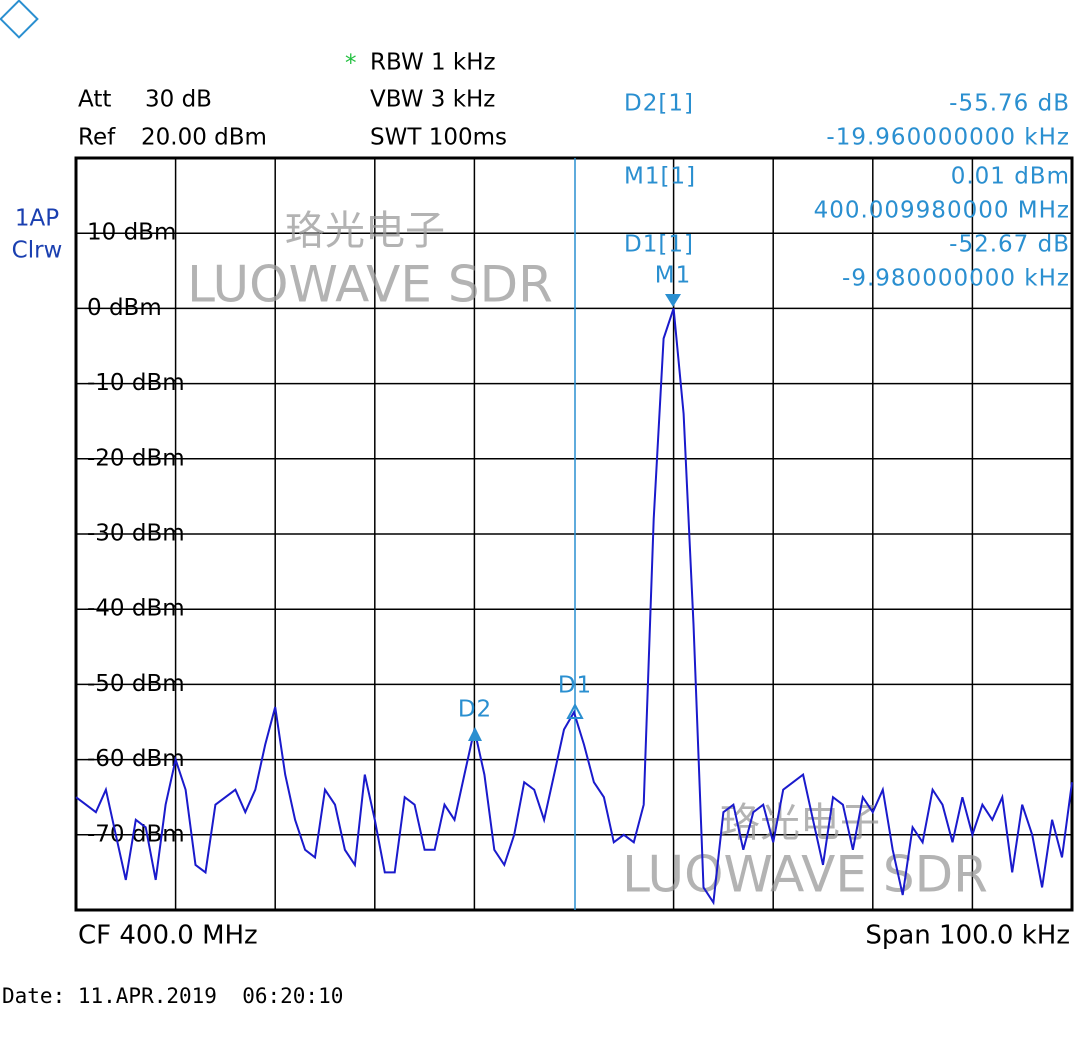  Describe the element at coordinates (956, 279) in the screenshot. I see `marker-freq: -9.980000000 kHz` at that location.